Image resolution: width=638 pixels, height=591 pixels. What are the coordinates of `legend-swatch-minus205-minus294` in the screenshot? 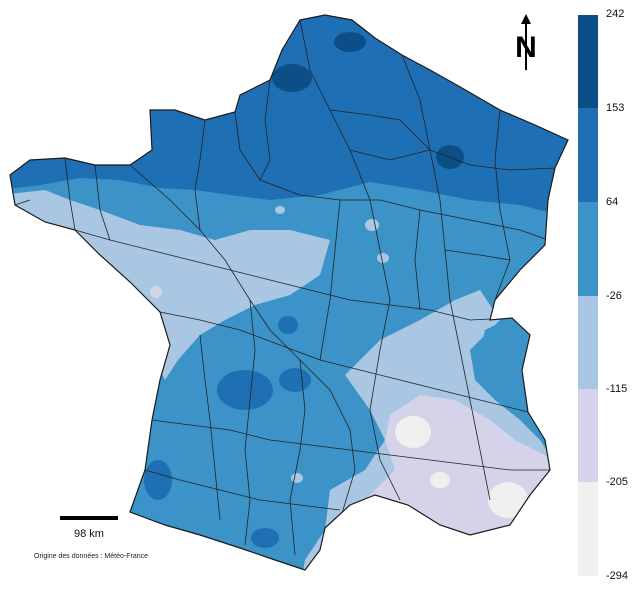 It's located at (588, 529).